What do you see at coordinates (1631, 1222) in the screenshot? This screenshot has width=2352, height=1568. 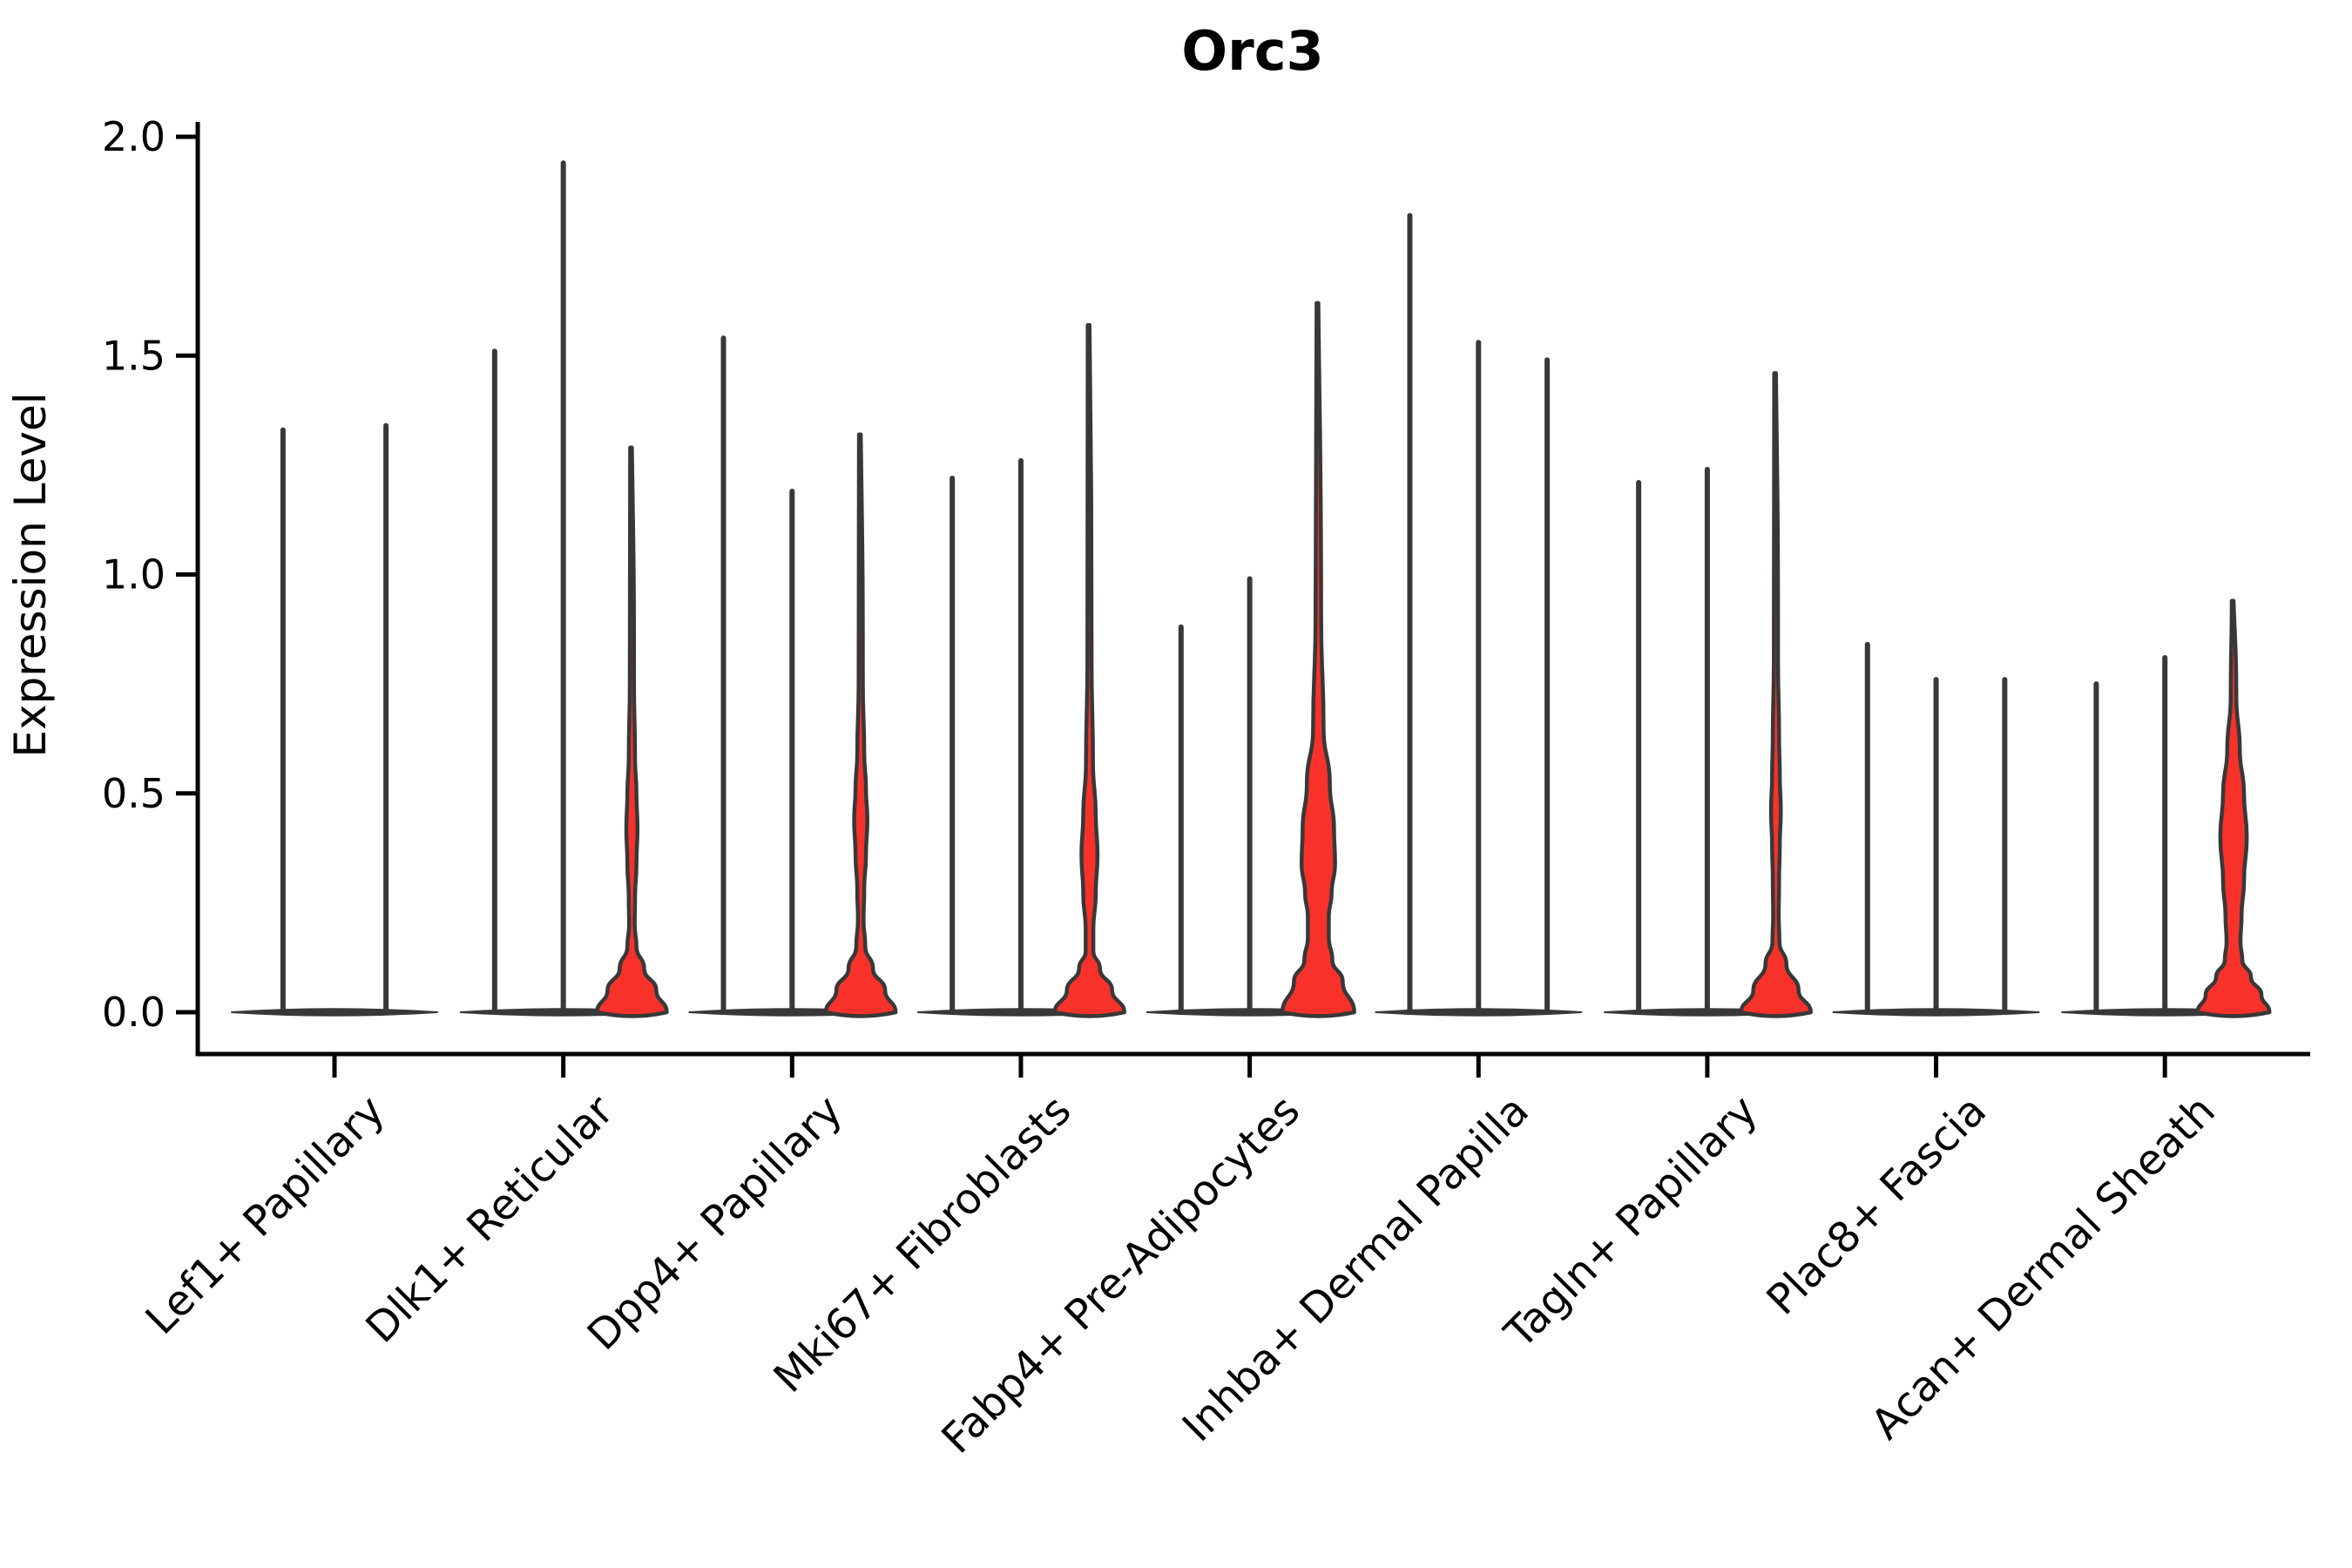 I see `x-tick-label: Tagln+ Papillary` at bounding box center [1631, 1222].